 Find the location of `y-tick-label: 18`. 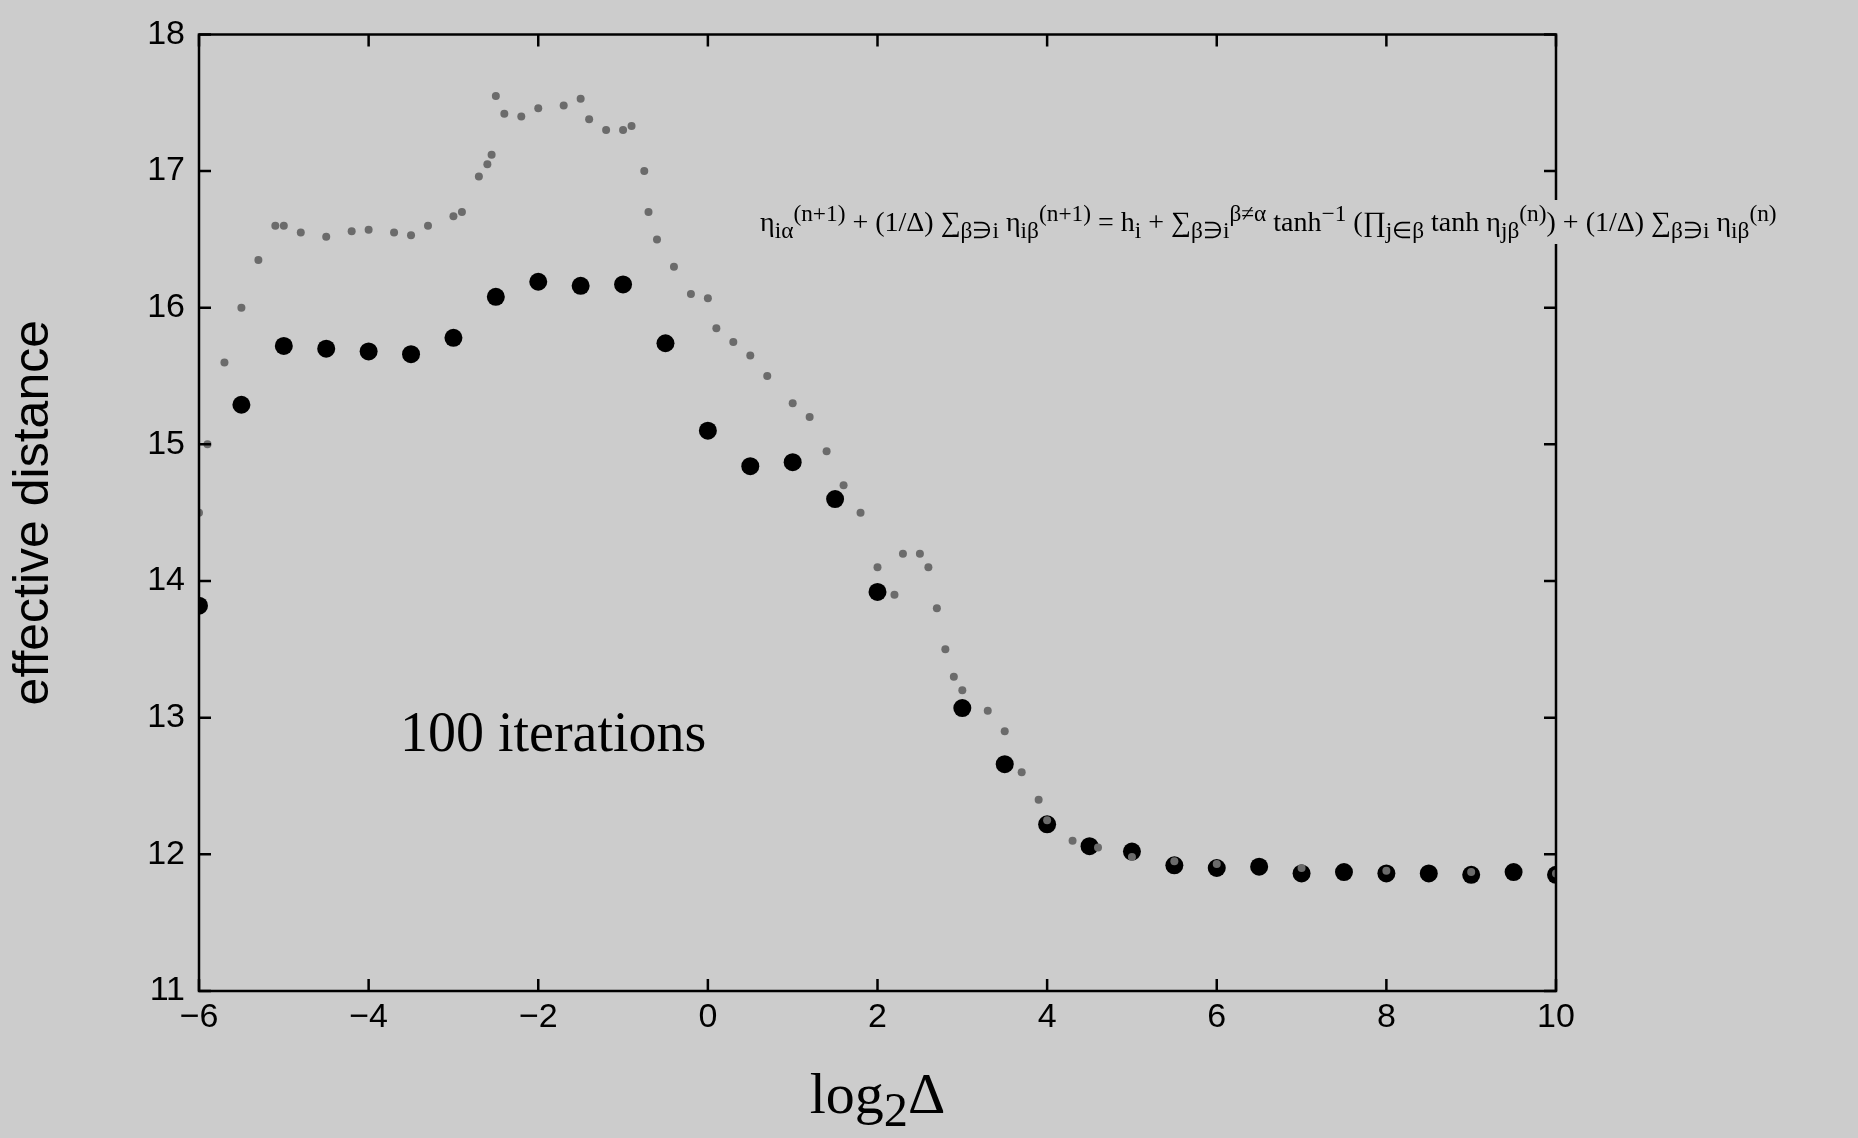

y-tick-label: 18 is located at coordinates (166, 31).